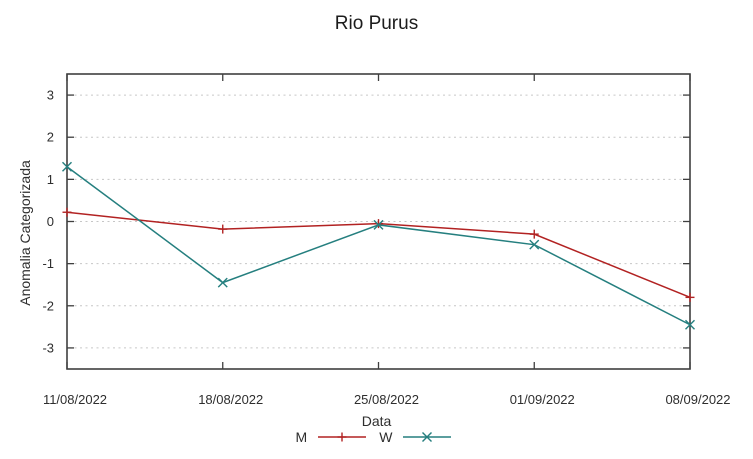 The width and height of the screenshot is (753, 459). I want to click on y-tick-label: 3, so click(50, 95).